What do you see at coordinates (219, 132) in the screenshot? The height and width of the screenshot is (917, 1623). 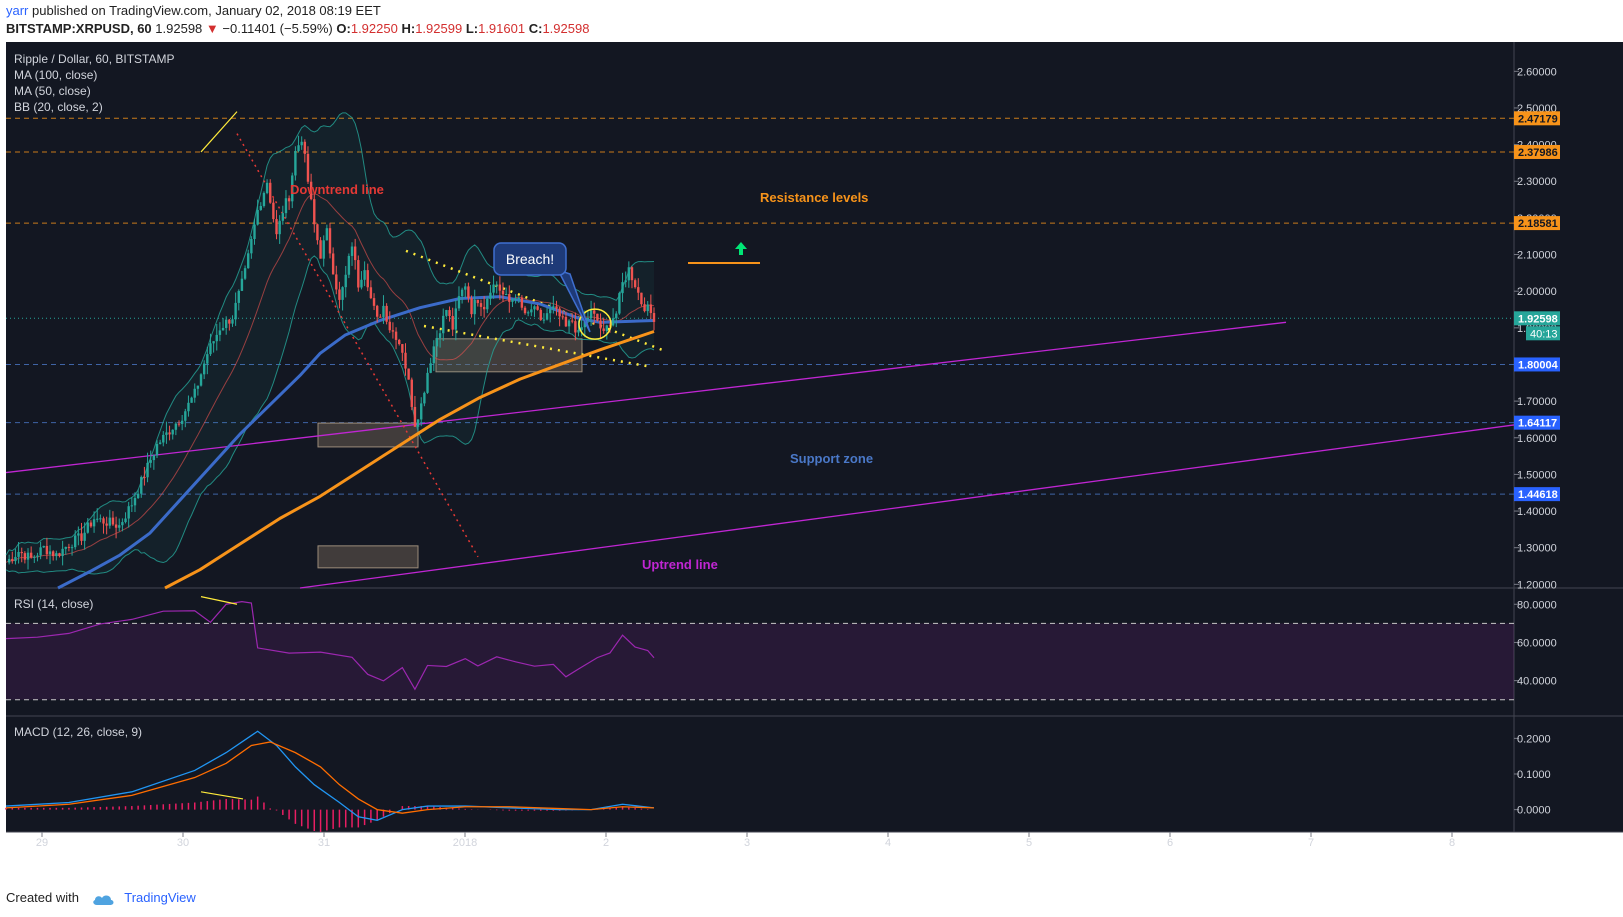 I see `divergence-line-price` at bounding box center [219, 132].